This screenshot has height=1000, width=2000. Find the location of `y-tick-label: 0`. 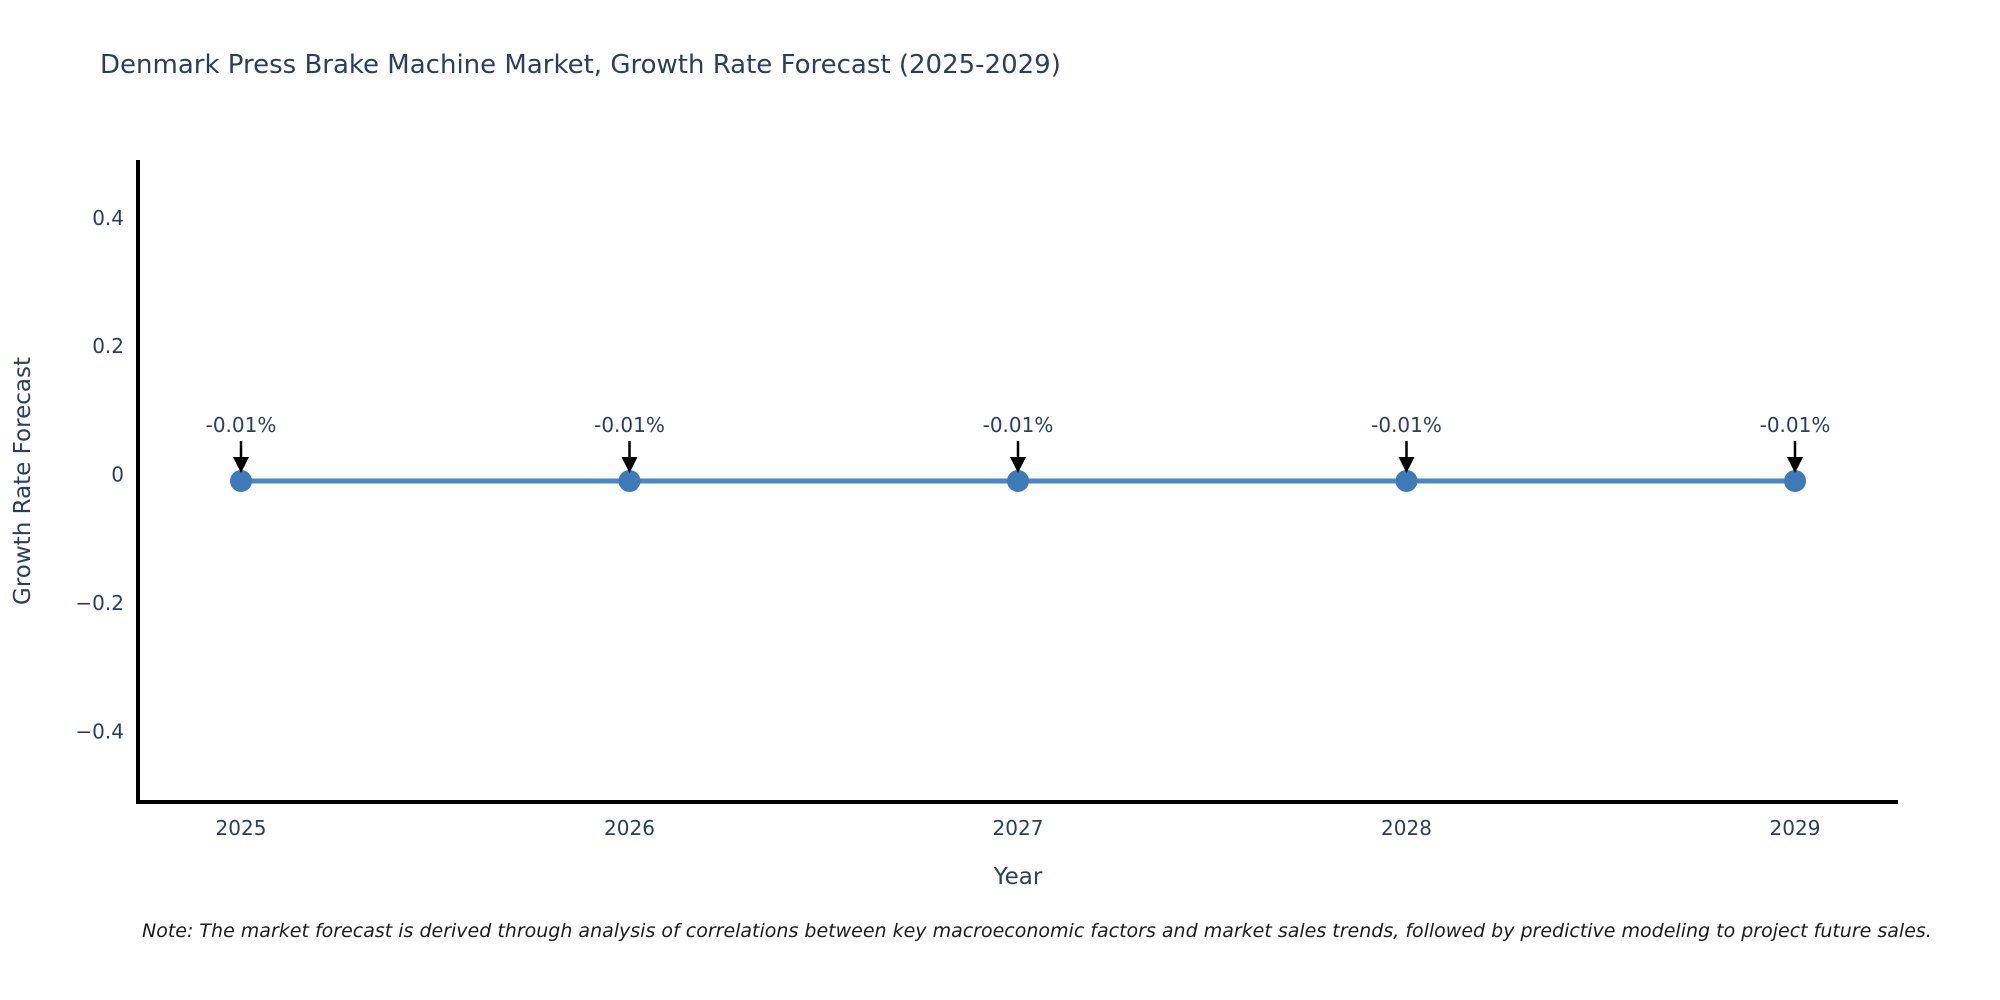

y-tick-label: 0 is located at coordinates (117, 475).